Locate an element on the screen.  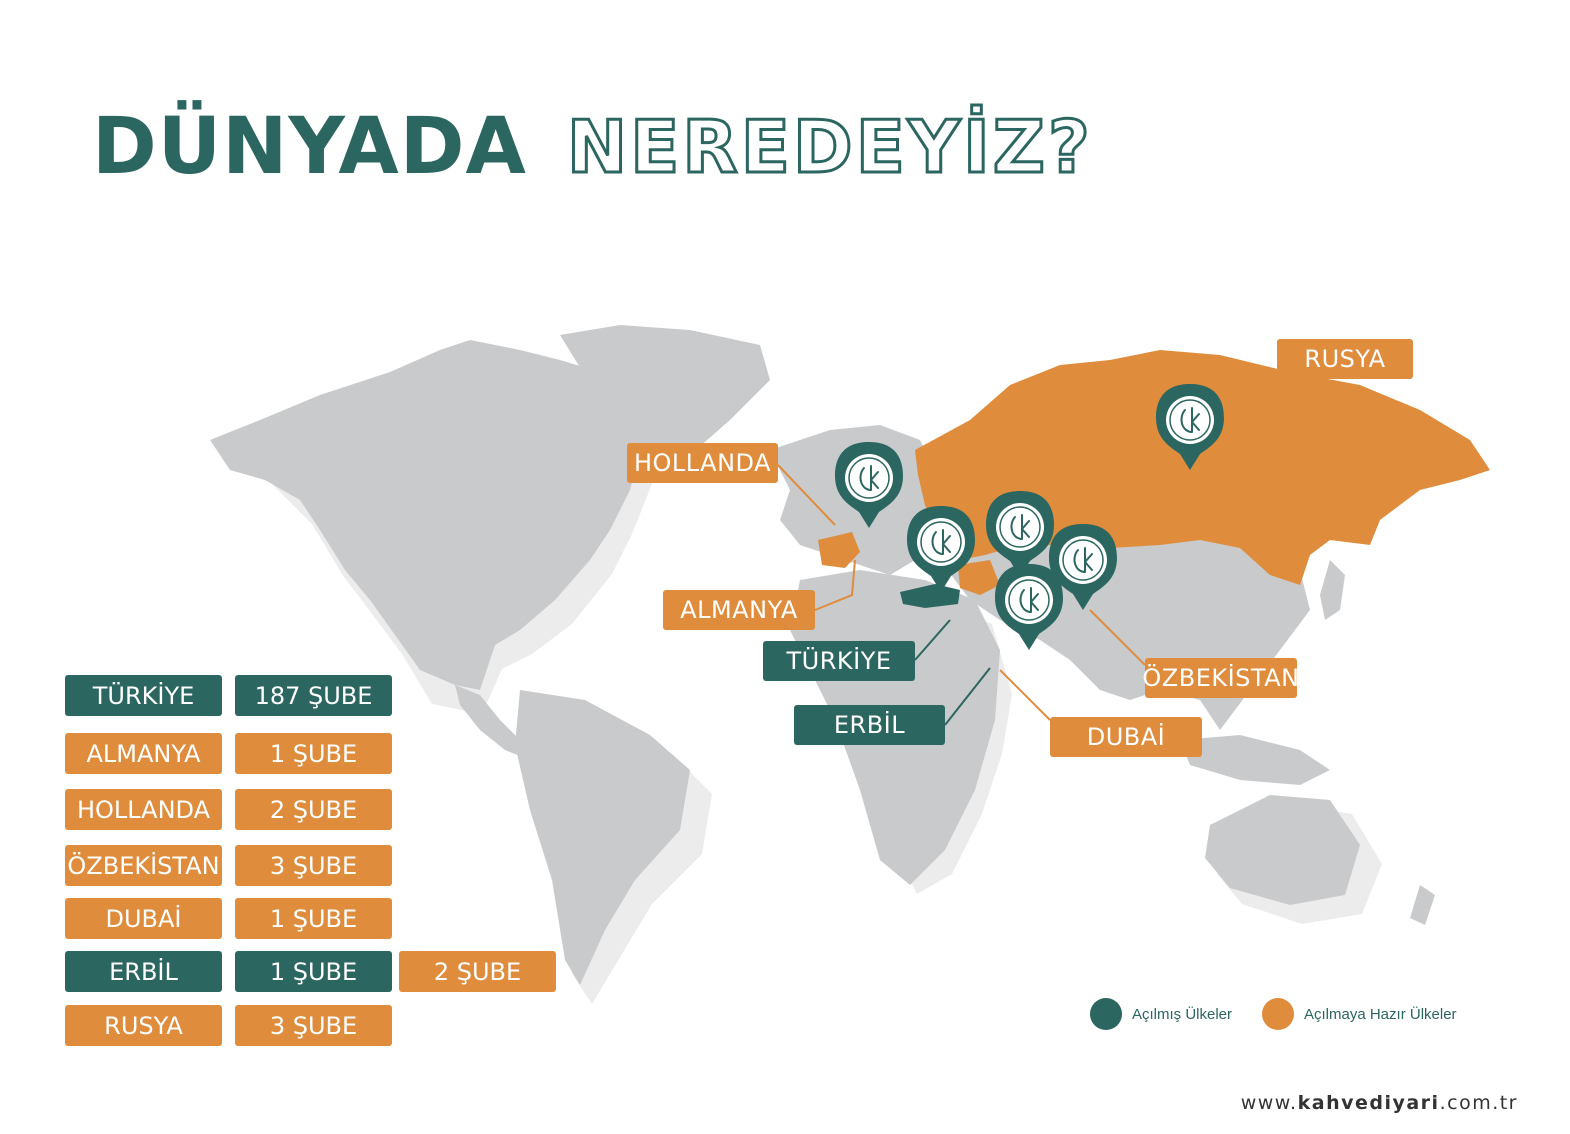
legend-opened-label: Açılmış Ülkeler is located at coordinates (1182, 1014).